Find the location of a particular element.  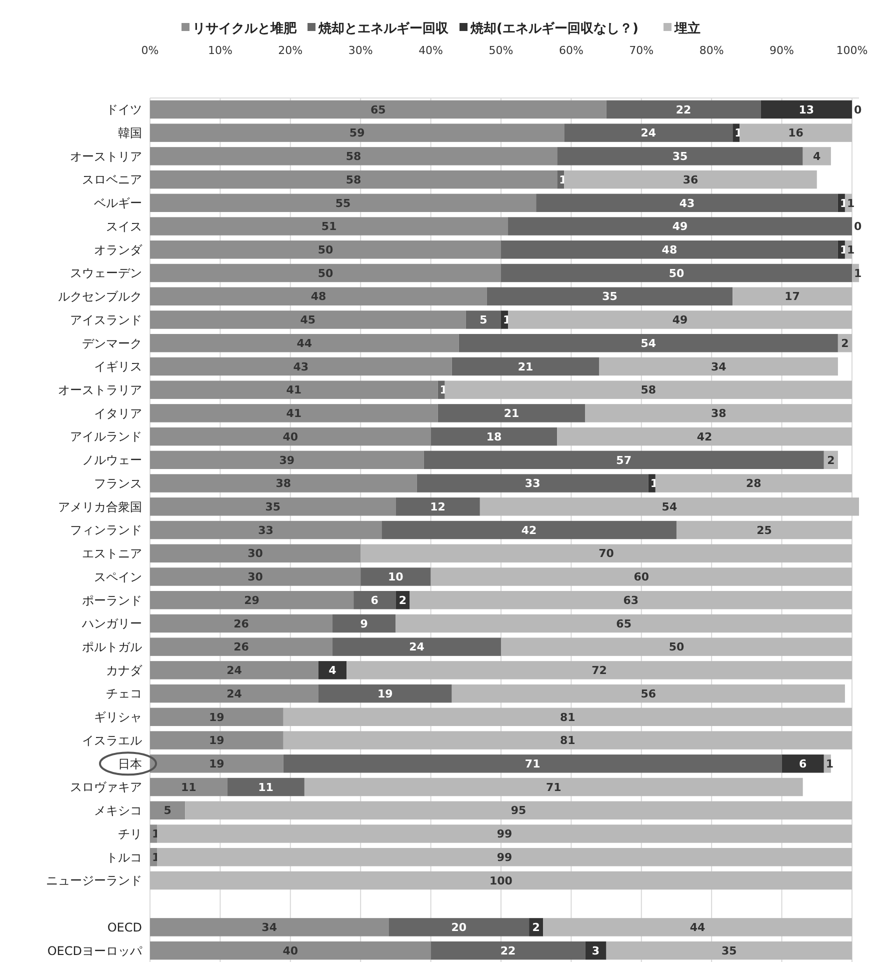

data-label: 22 is located at coordinates (684, 109).